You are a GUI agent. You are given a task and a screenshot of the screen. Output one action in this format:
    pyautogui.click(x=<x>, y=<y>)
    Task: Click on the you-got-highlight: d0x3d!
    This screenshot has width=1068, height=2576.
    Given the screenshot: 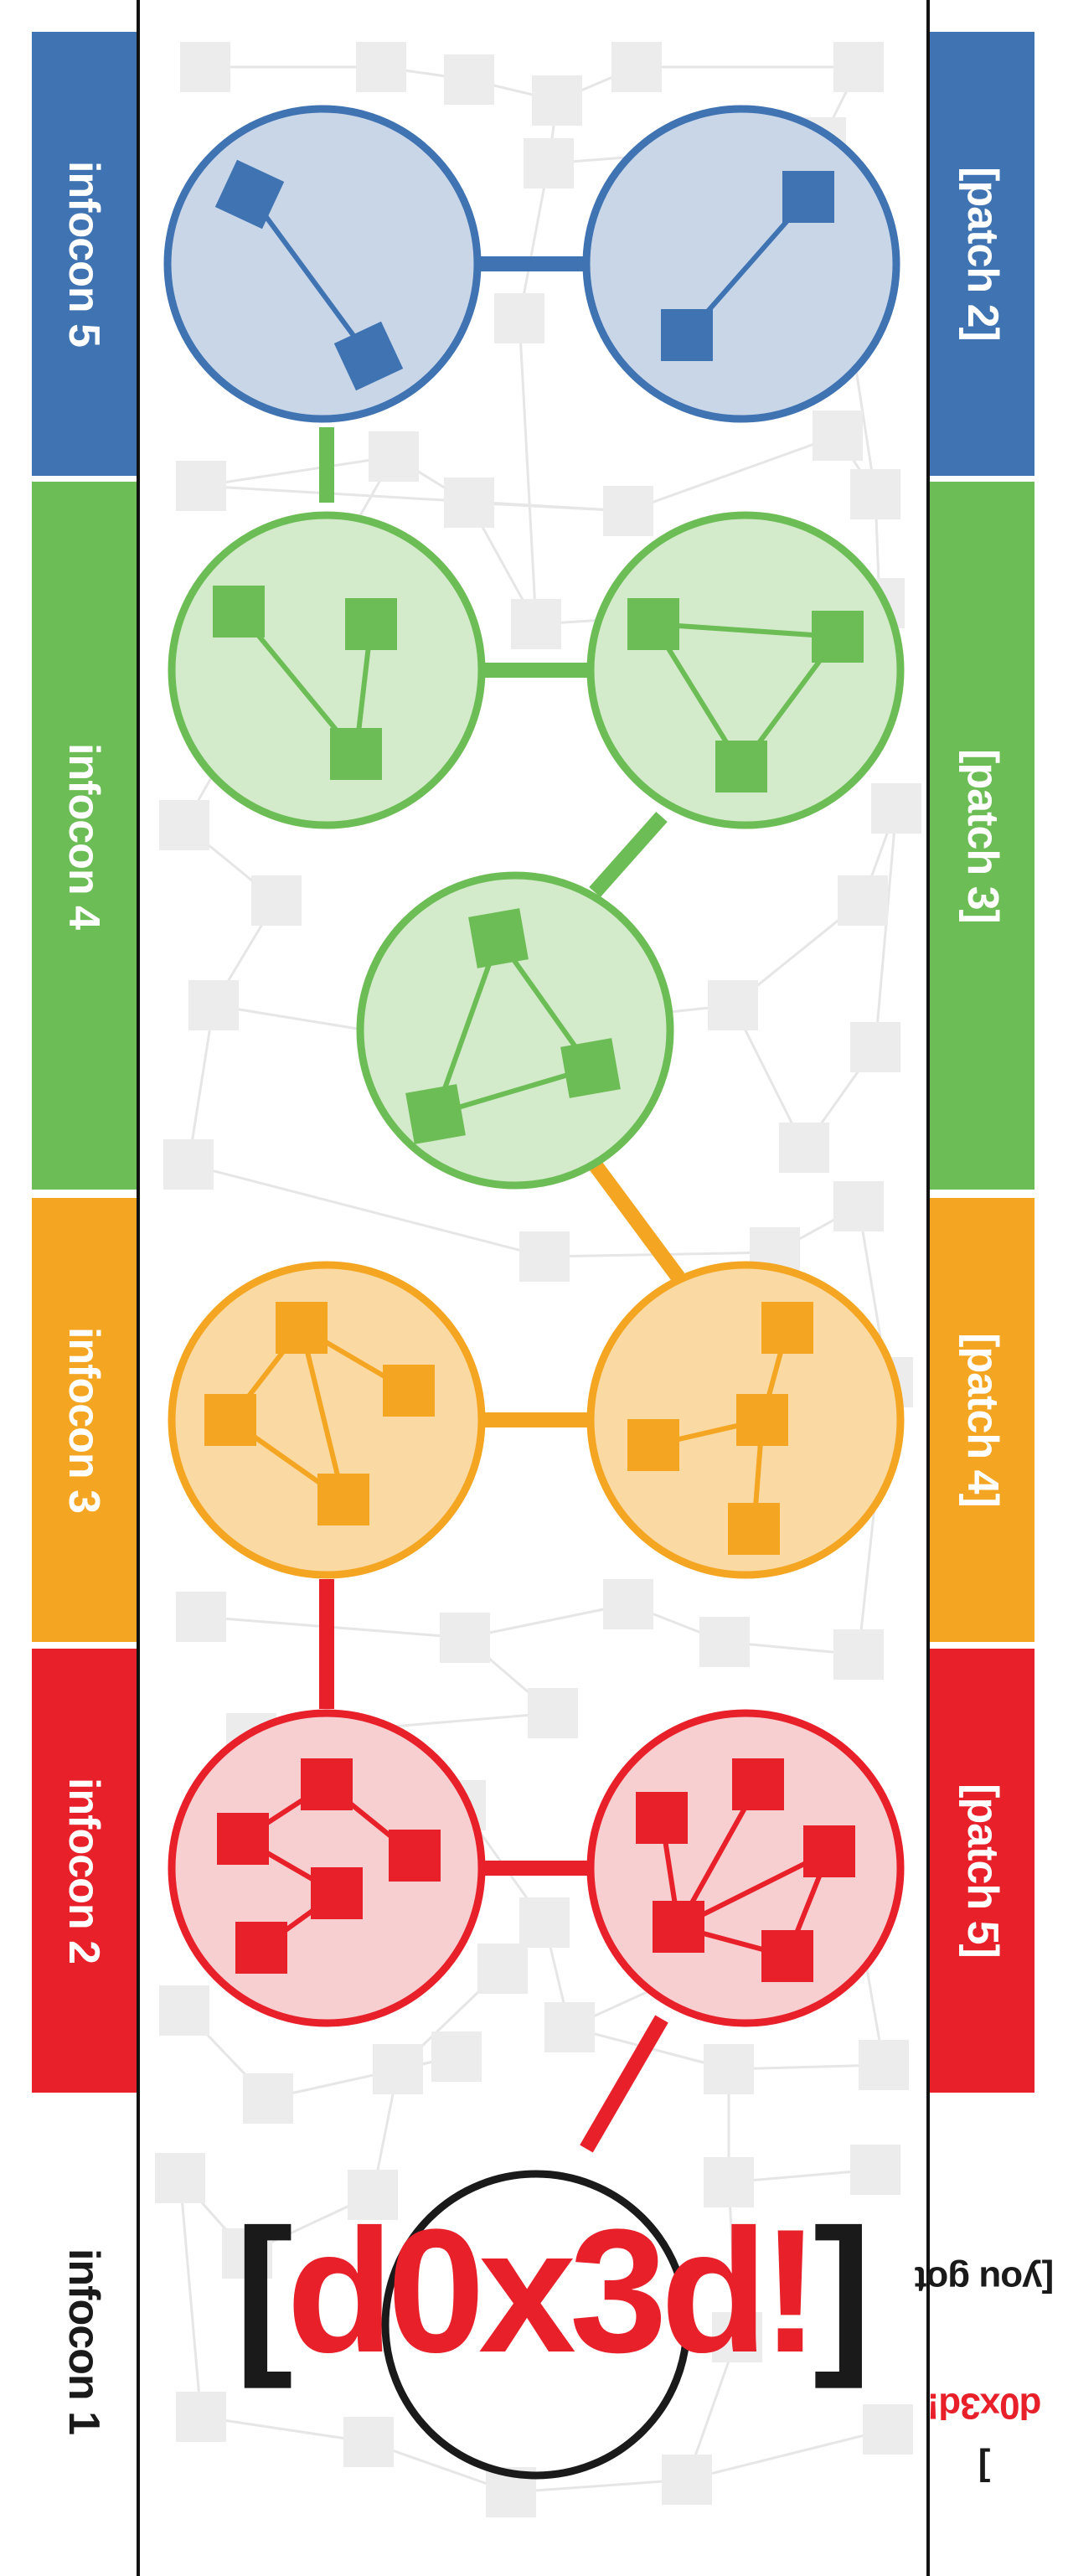 What is the action you would take?
    pyautogui.click(x=984, y=2405)
    